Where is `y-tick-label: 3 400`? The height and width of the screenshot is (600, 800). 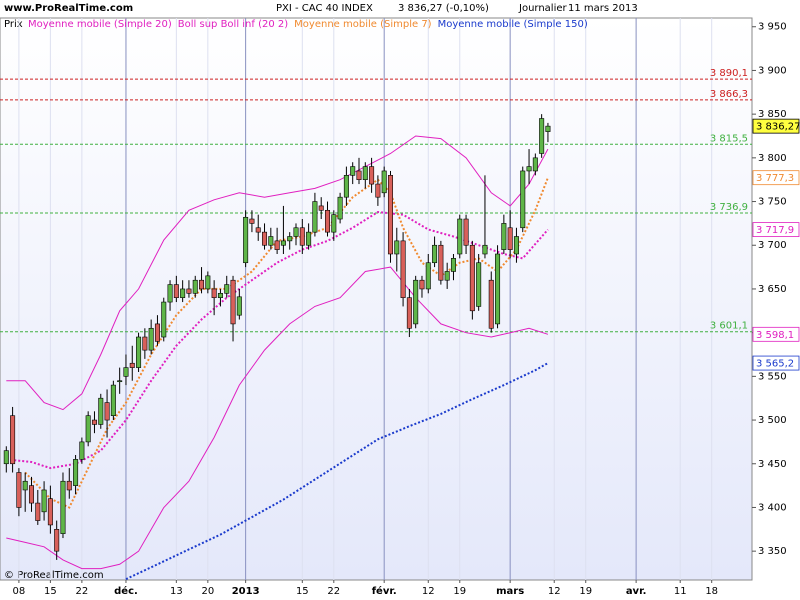
y-tick-label: 3 400 is located at coordinates (772, 507).